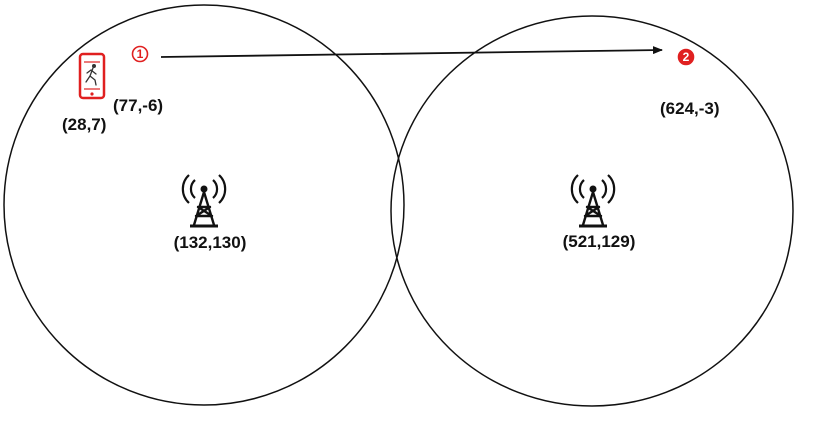  I want to click on cell-tower-2-icon, so click(593, 201).